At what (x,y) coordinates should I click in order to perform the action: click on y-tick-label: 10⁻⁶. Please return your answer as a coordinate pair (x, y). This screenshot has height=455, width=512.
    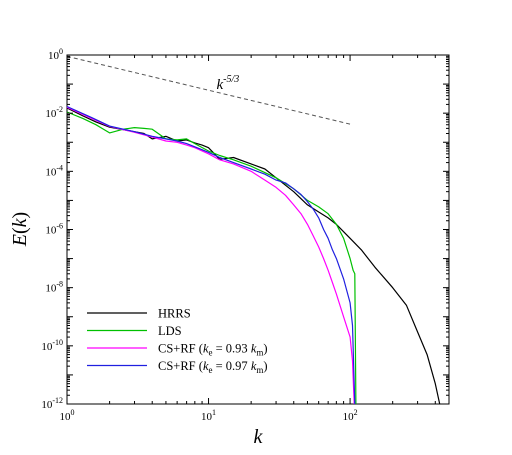
    Looking at the image, I should click on (54, 229).